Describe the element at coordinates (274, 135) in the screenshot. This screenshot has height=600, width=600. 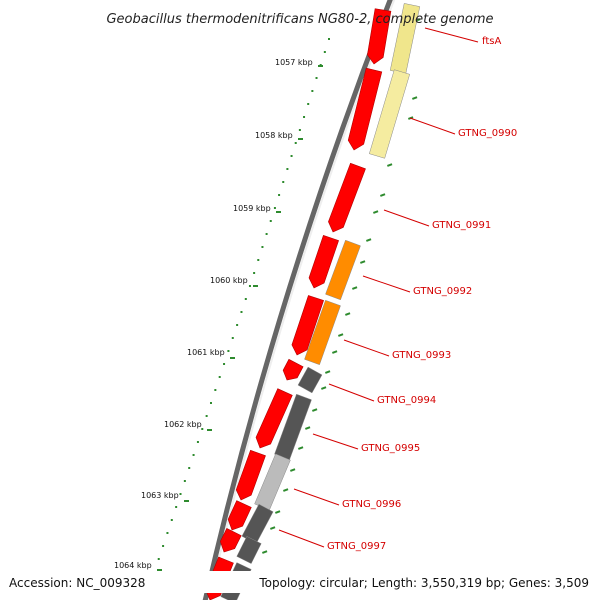
I see `tick-label: 1058 kbp` at that location.